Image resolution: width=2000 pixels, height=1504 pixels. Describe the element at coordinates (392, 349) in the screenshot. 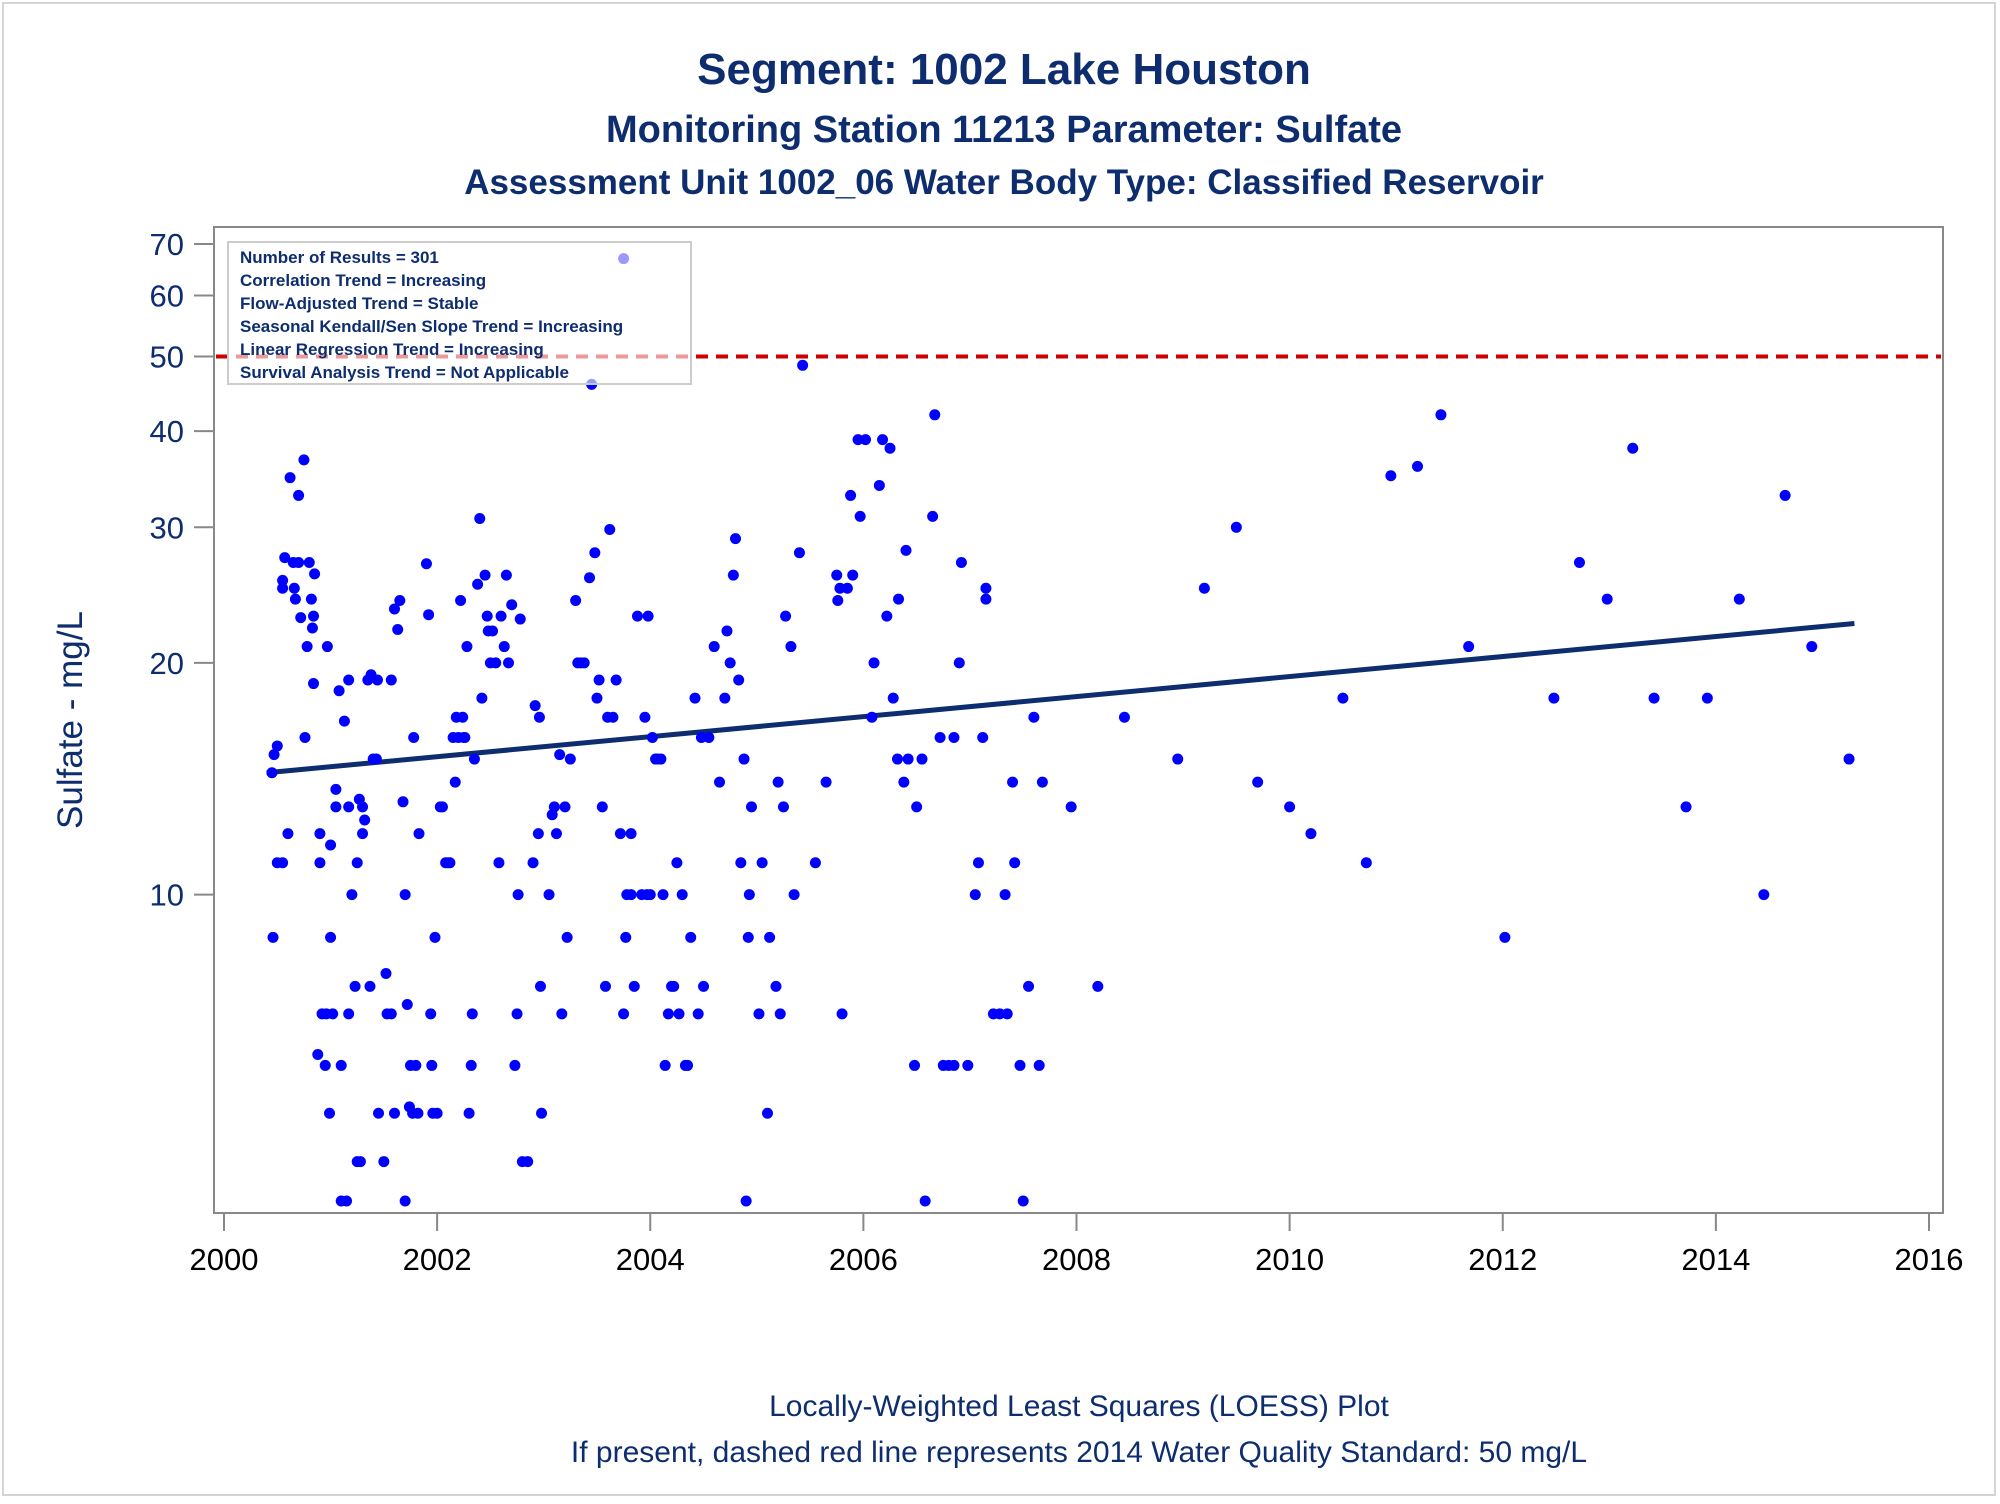

I see `stats-linear-regression: Linear Regression Trend = Increasing` at that location.